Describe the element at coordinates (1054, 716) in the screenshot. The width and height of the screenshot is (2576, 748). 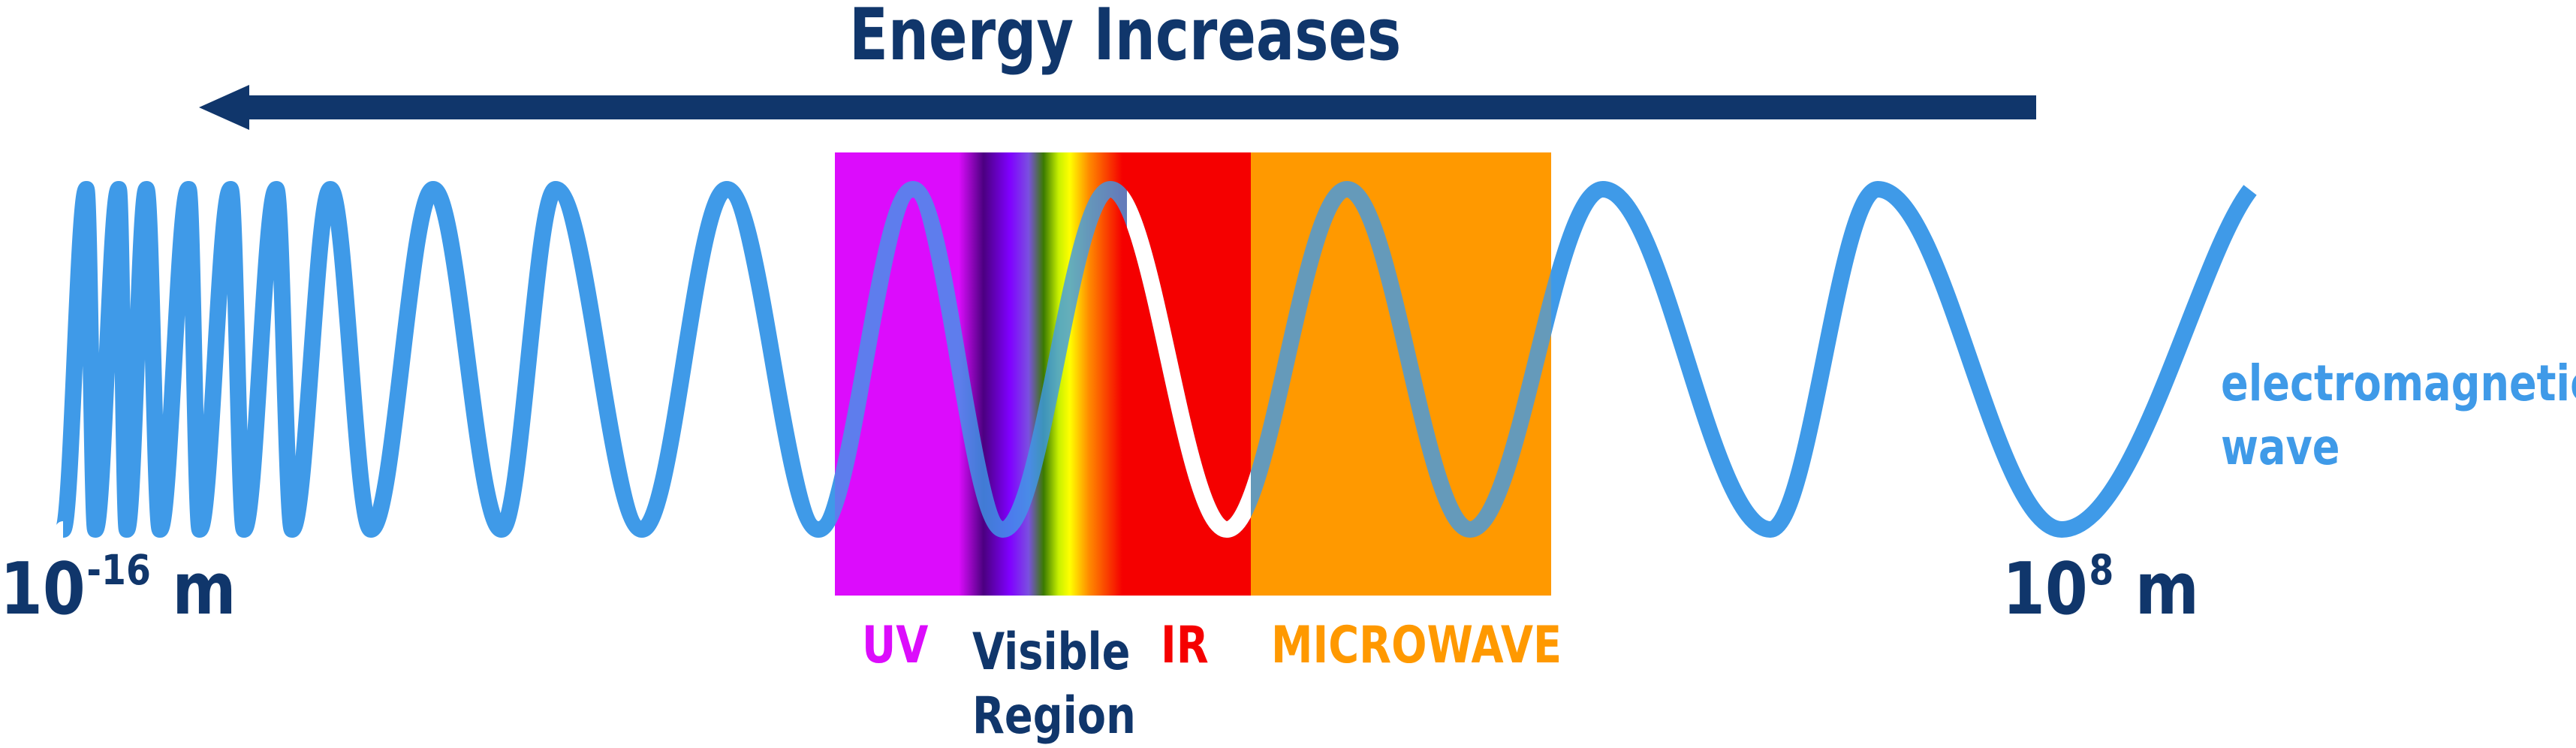
I see `band-label-visible-line2: Region` at that location.